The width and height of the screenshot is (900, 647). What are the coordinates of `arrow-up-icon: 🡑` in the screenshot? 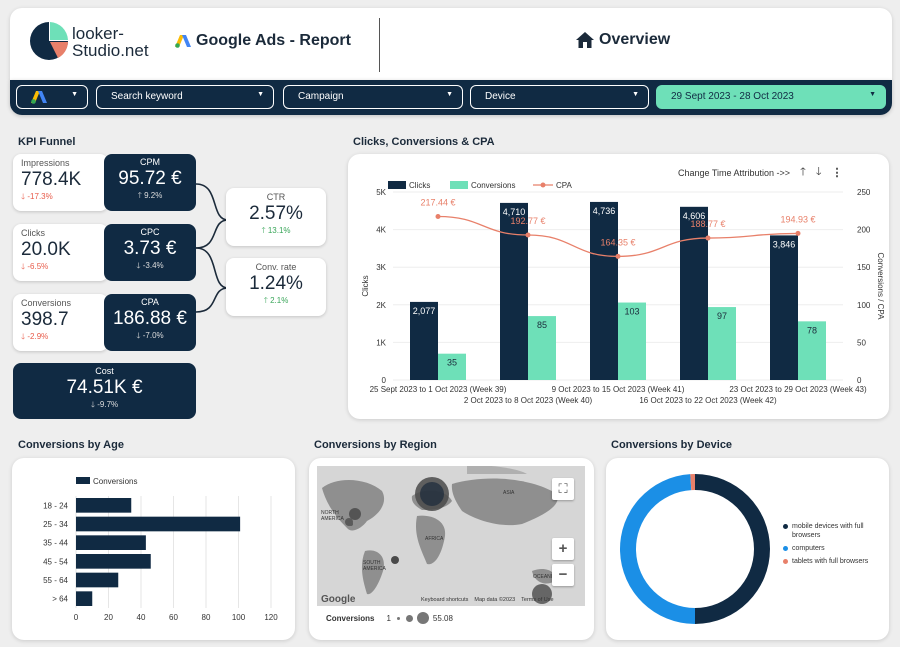 It's located at (803, 172).